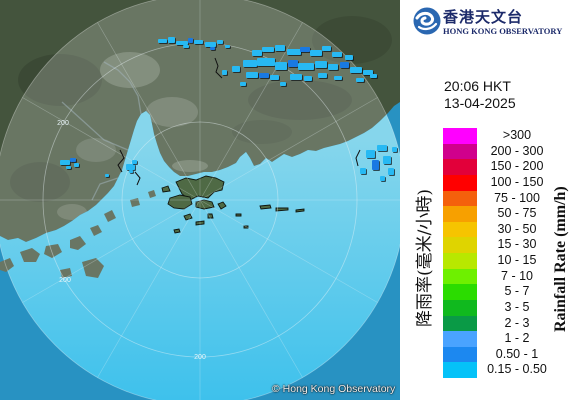  I want to click on legend-label: >300, so click(517, 135).